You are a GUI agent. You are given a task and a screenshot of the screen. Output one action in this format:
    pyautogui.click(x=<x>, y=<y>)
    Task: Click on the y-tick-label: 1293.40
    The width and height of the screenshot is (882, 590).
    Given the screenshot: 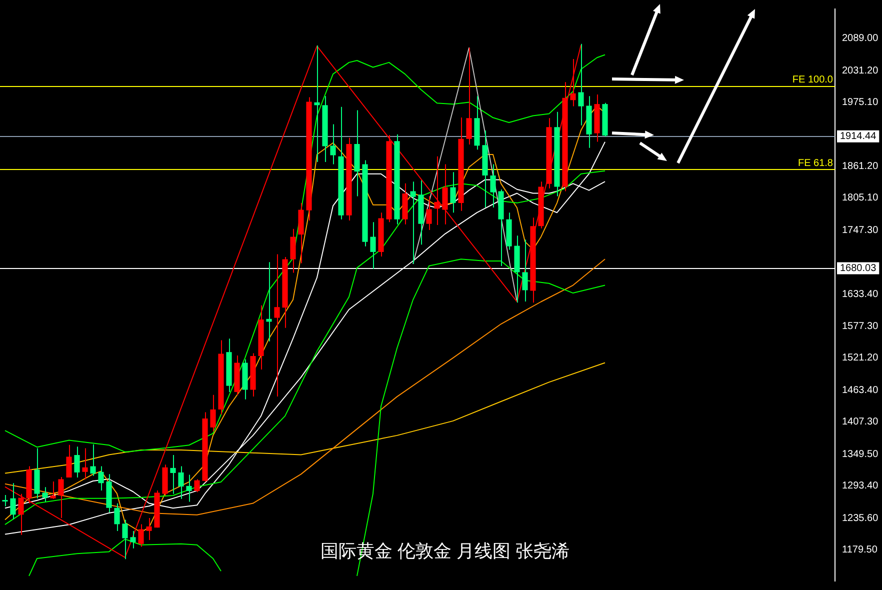 What is the action you would take?
    pyautogui.click(x=860, y=486)
    